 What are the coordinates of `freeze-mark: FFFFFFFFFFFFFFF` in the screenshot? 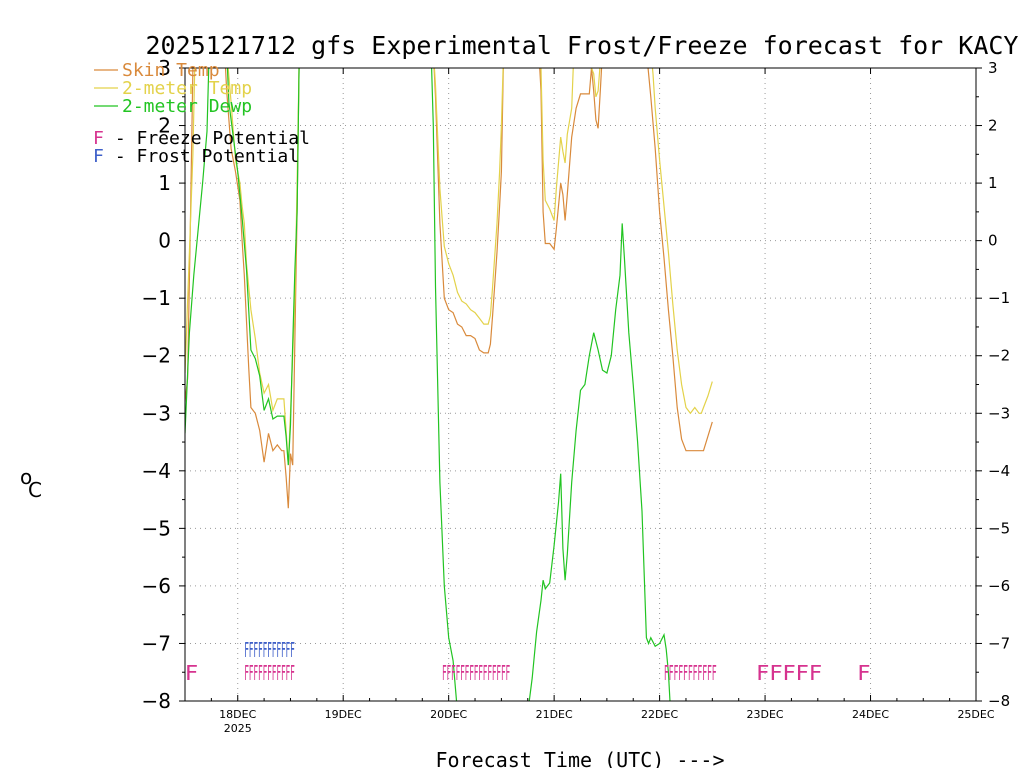 It's located at (476, 673).